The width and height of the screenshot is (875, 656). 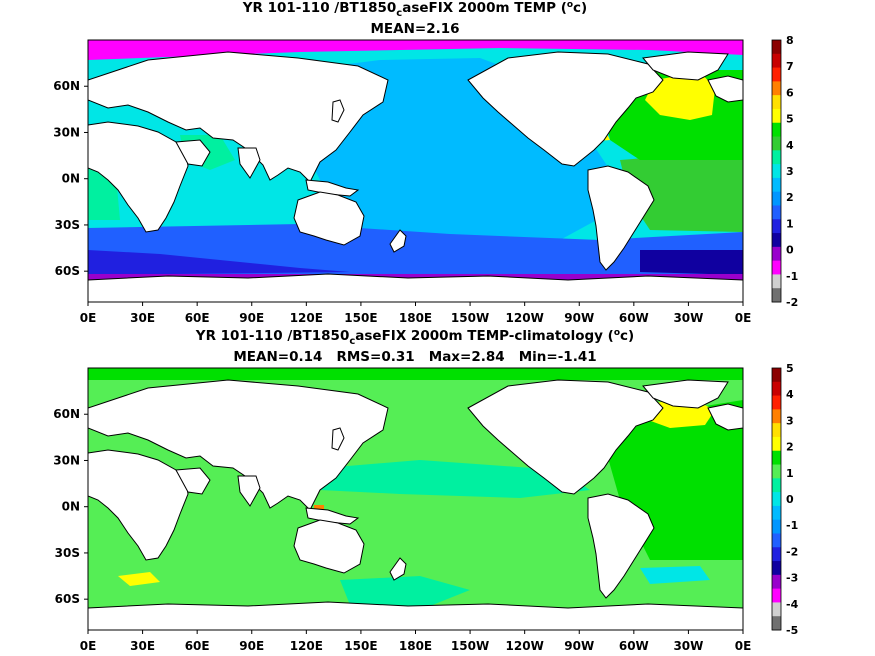 I want to click on region-southern-blue, so click(x=415, y=249).